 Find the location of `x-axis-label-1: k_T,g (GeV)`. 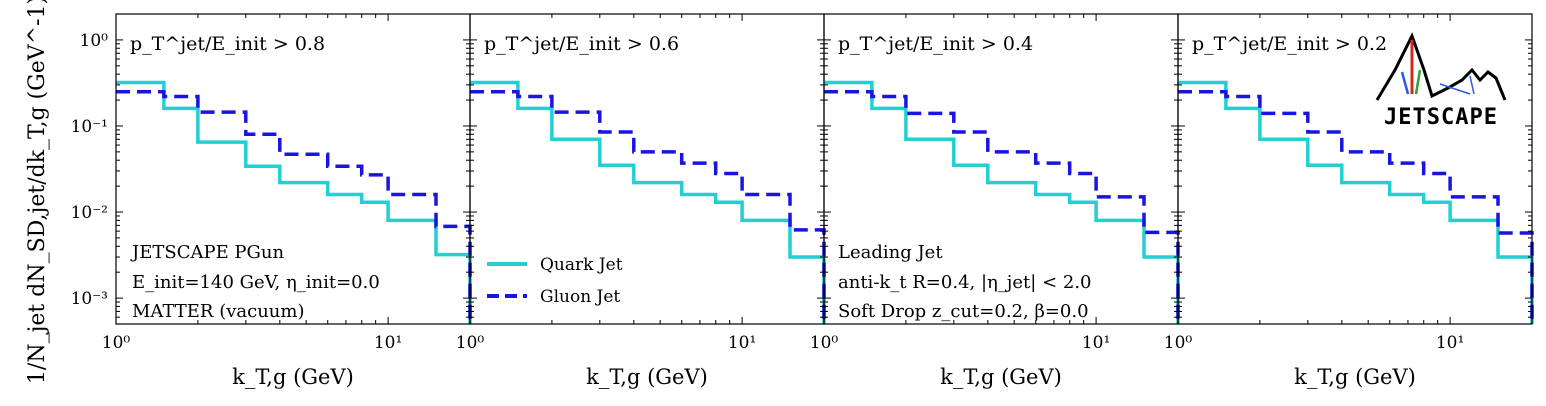

x-axis-label-1: k_T,g (GeV) is located at coordinates (293, 377).